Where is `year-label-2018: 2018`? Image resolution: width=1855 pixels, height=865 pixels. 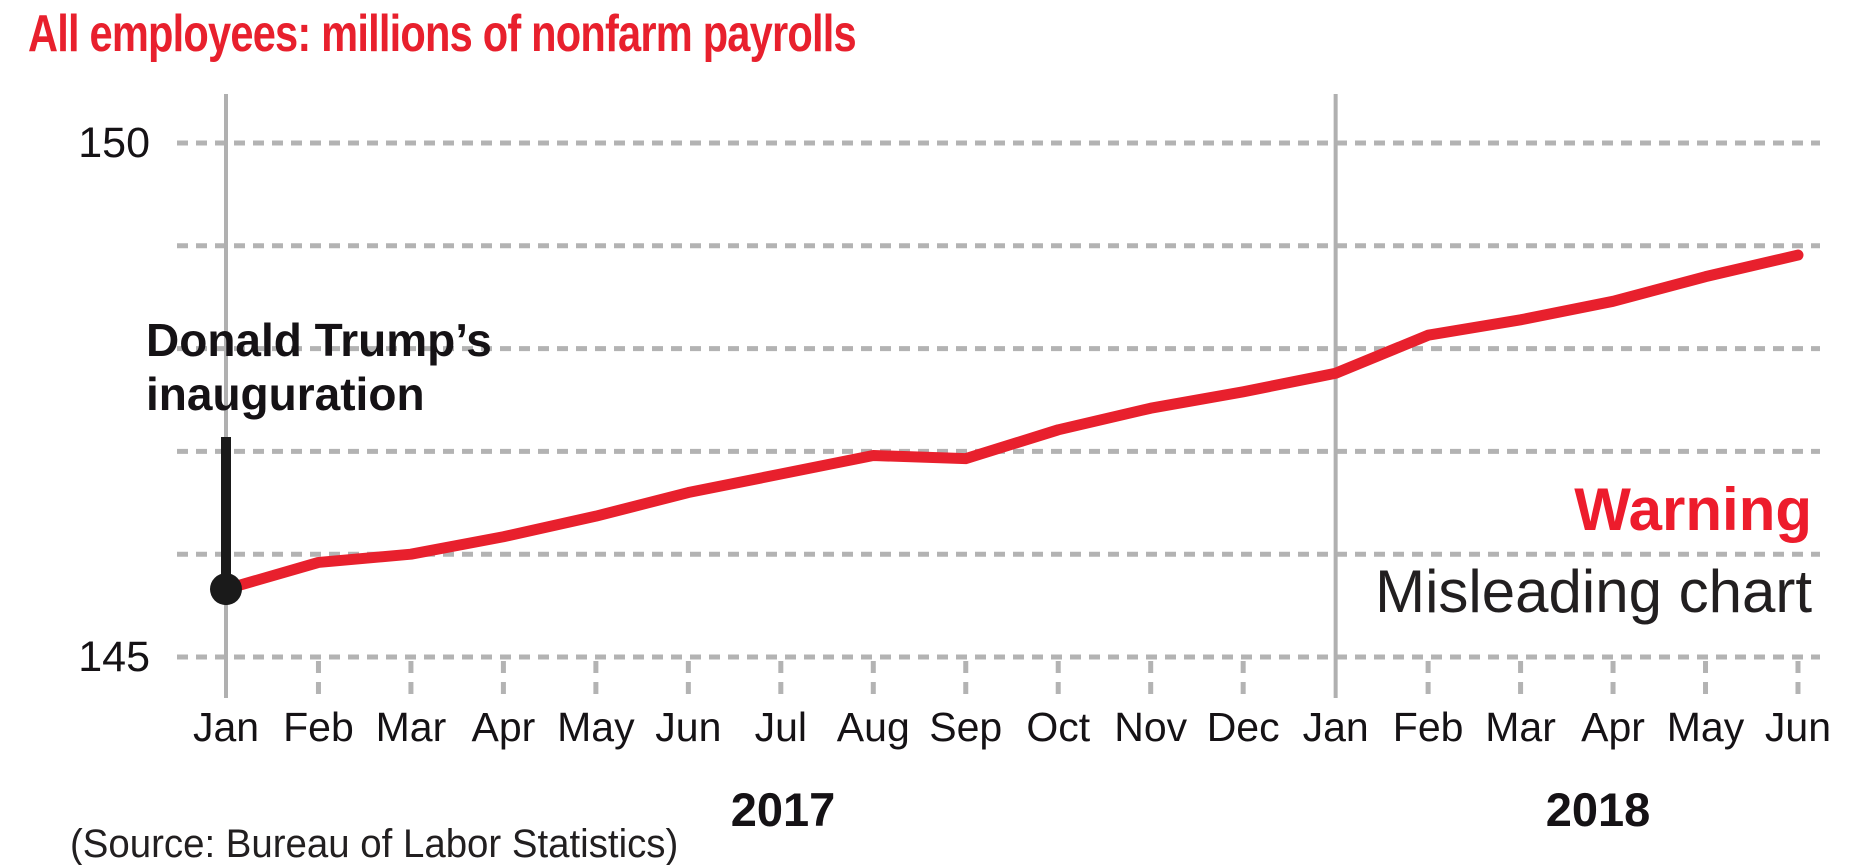
year-label-2018: 2018 is located at coordinates (1598, 809).